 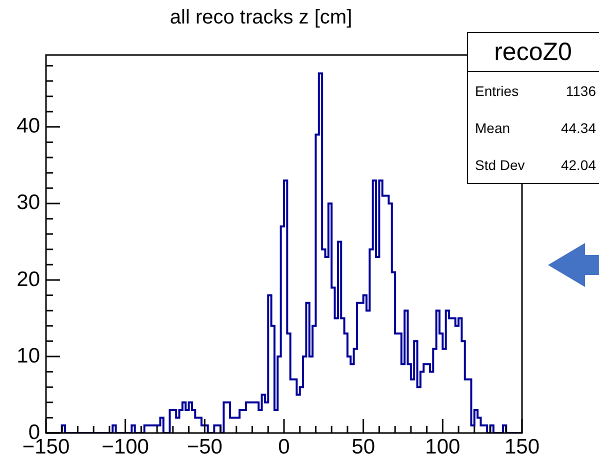 I want to click on text: 44.34, so click(x=578, y=128).